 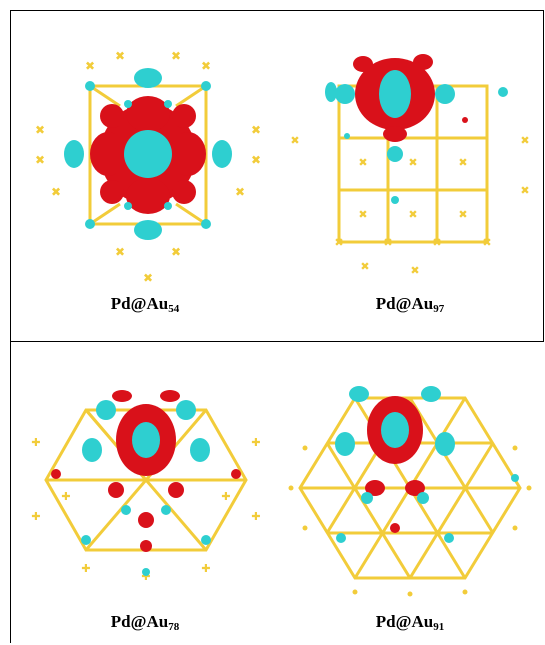 I want to click on frame-middle, so click(x=277, y=341).